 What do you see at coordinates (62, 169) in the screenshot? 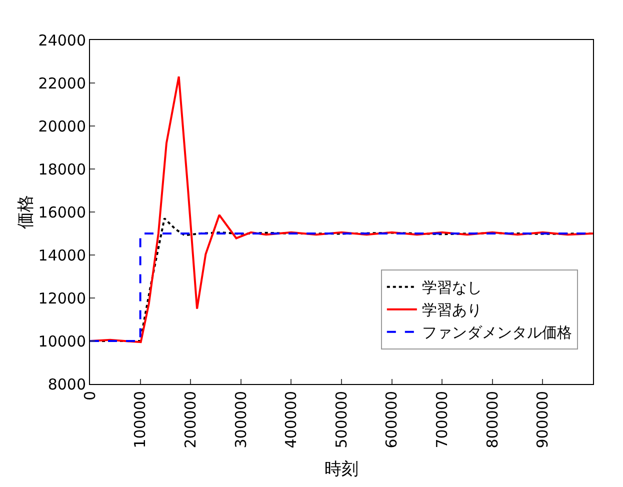
I see `y-tick-label: 18000` at bounding box center [62, 169].